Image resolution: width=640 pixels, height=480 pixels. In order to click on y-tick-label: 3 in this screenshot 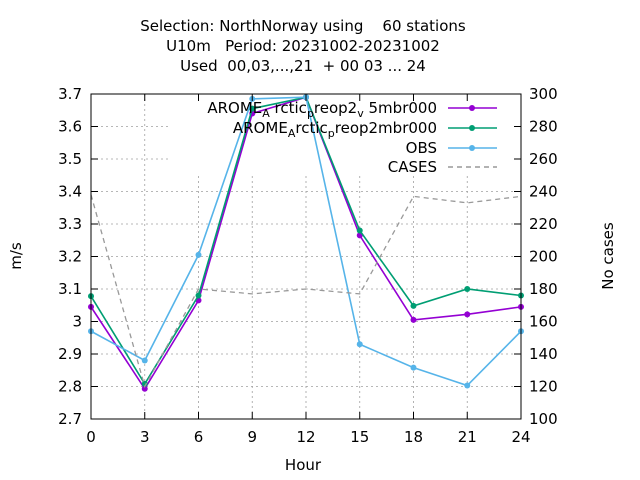, I will do `click(77, 322)`.